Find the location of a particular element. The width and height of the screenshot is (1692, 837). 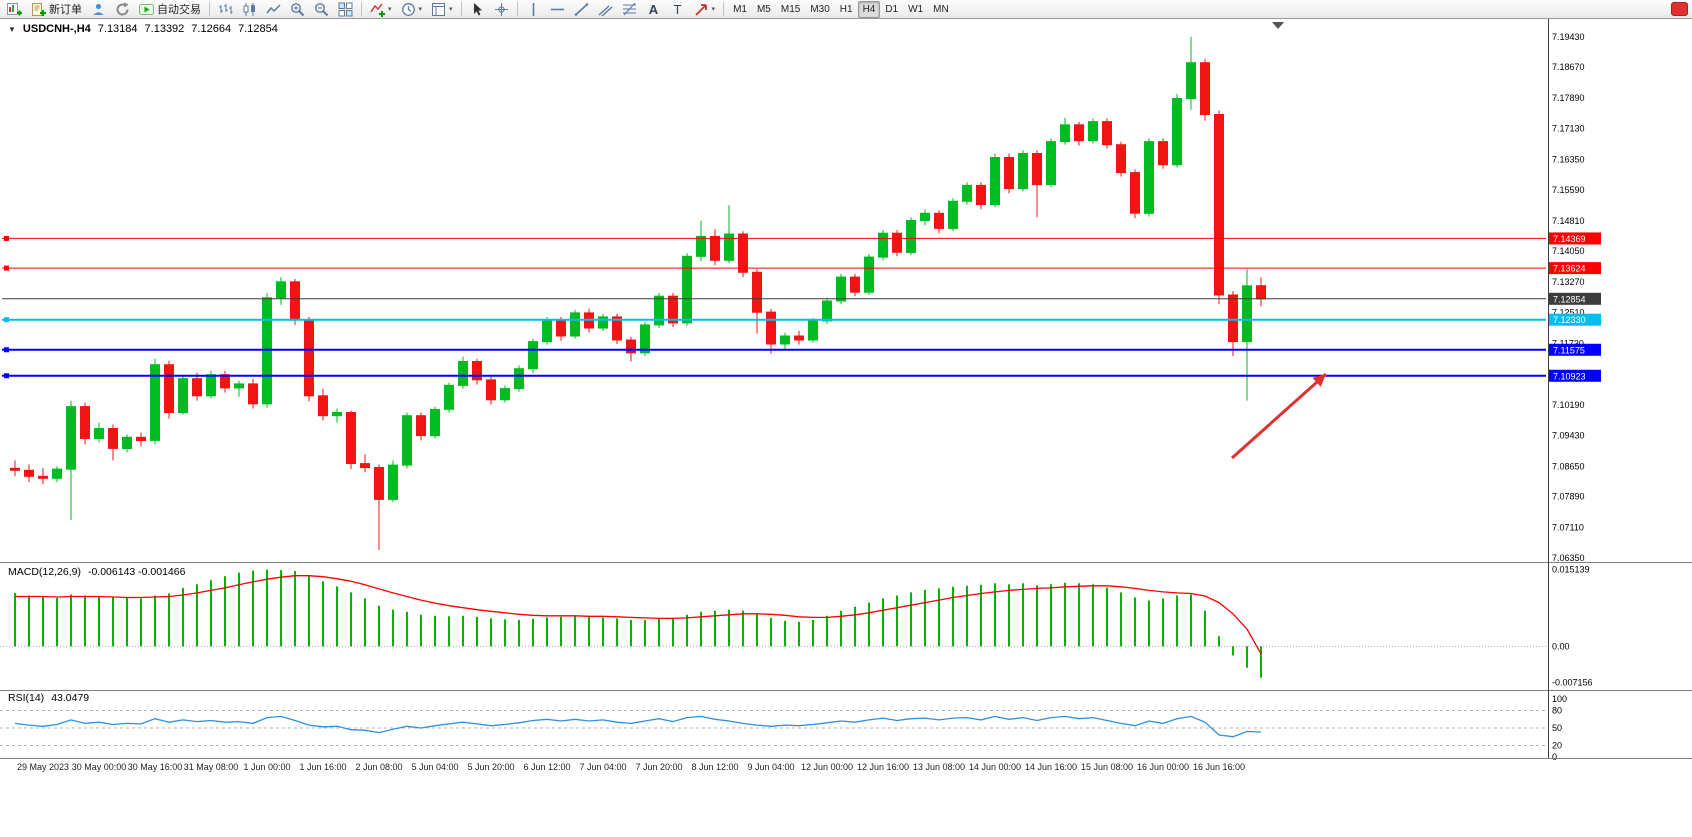

refresh-icon is located at coordinates (122, 9).